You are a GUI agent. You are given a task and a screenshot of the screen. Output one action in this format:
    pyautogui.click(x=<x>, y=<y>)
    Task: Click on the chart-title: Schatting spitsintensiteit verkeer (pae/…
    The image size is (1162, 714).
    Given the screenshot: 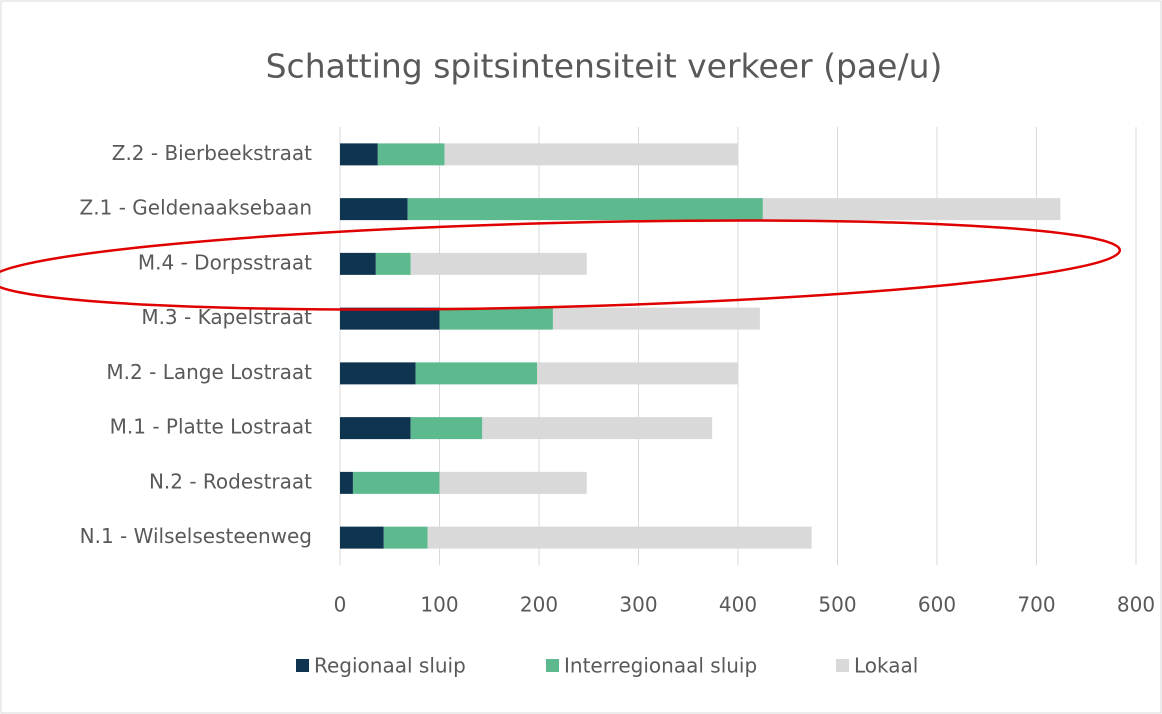 What is the action you would take?
    pyautogui.click(x=604, y=66)
    